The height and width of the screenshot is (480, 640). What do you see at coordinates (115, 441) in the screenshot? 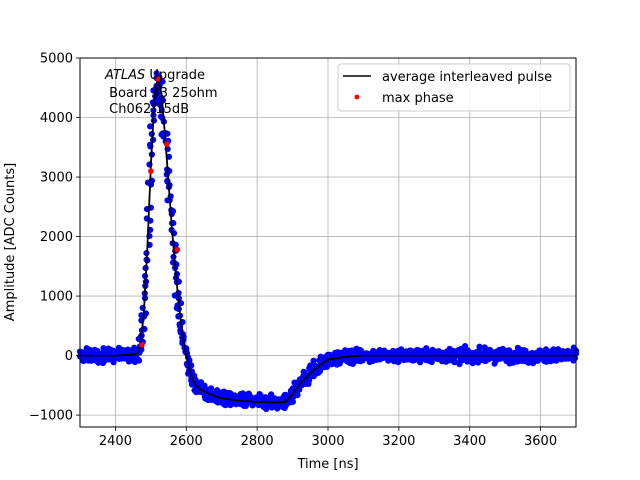
I see `x-tick-label-2400: 2400` at bounding box center [115, 441].